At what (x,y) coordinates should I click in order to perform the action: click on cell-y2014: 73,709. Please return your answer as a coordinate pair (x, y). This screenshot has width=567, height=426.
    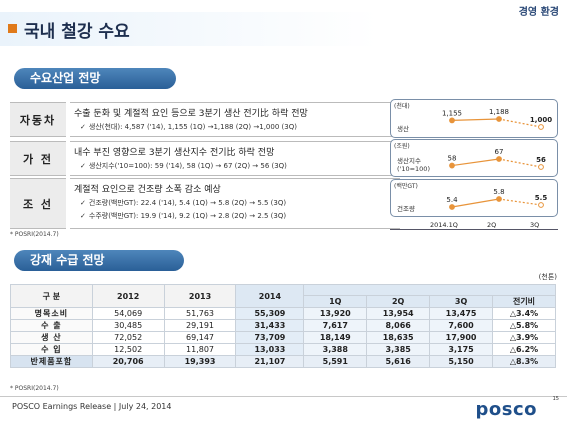
    Looking at the image, I should click on (270, 337).